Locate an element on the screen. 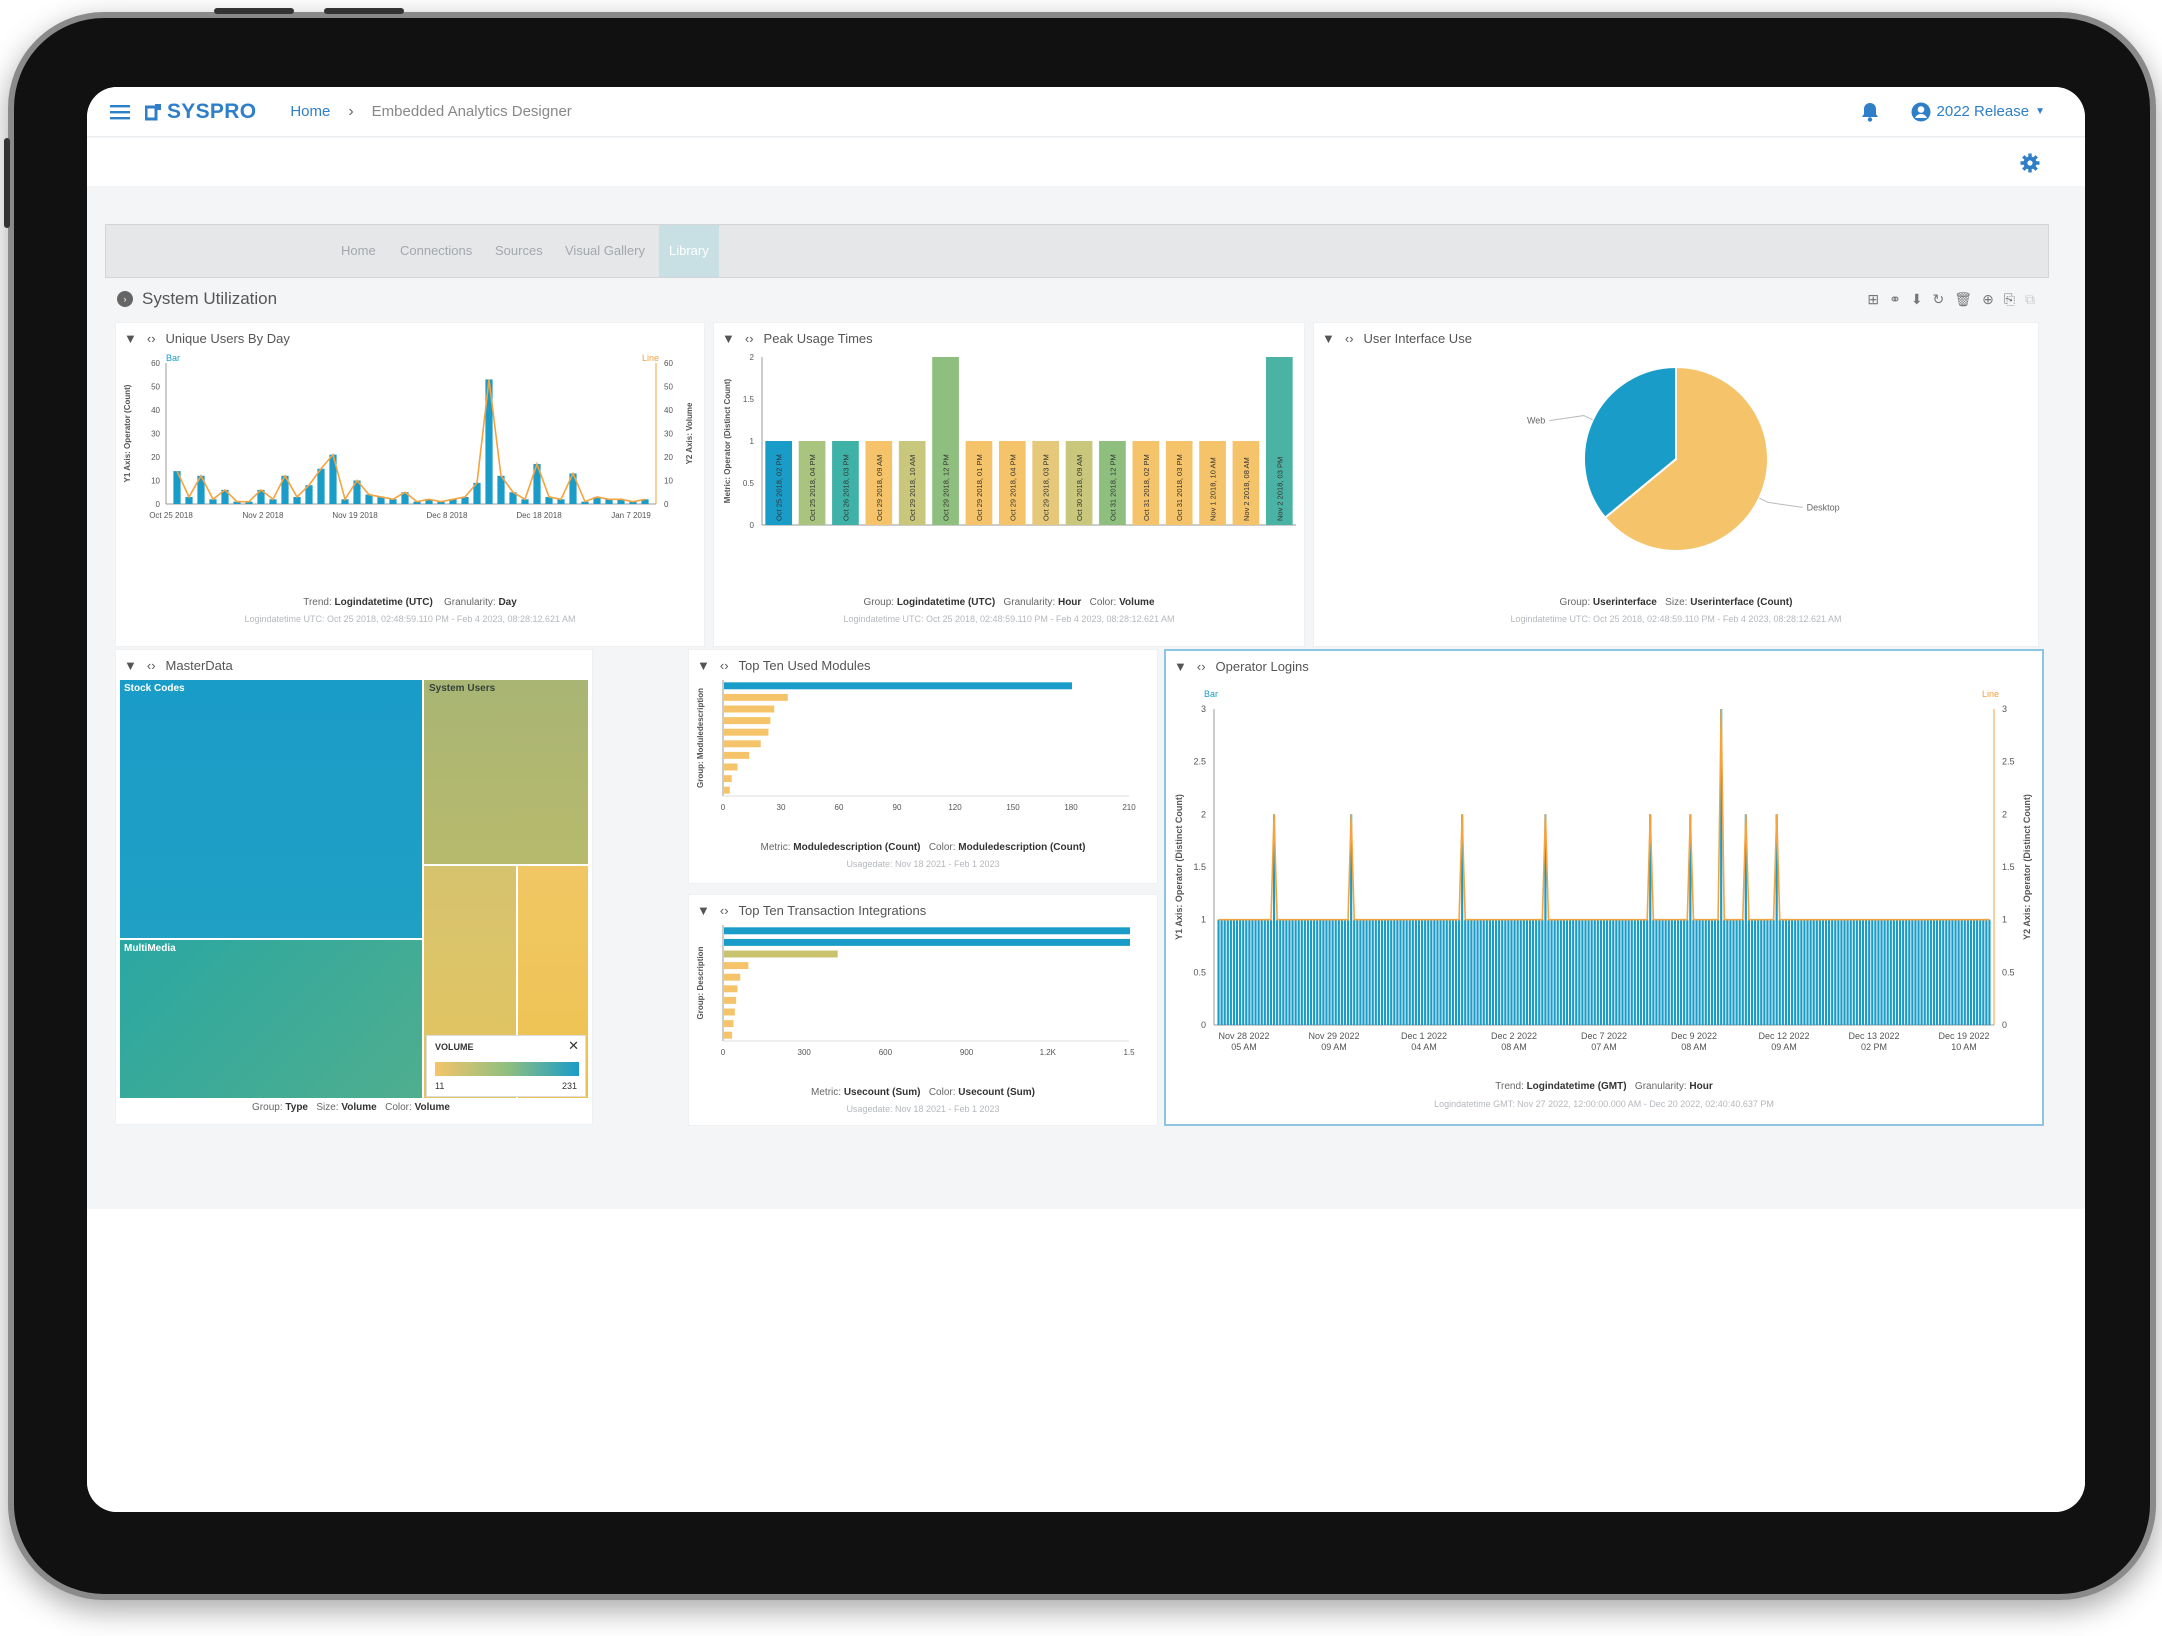 This screenshot has width=2162, height=1636. tab-visual-gallery: Visual Gallery is located at coordinates (605, 250).